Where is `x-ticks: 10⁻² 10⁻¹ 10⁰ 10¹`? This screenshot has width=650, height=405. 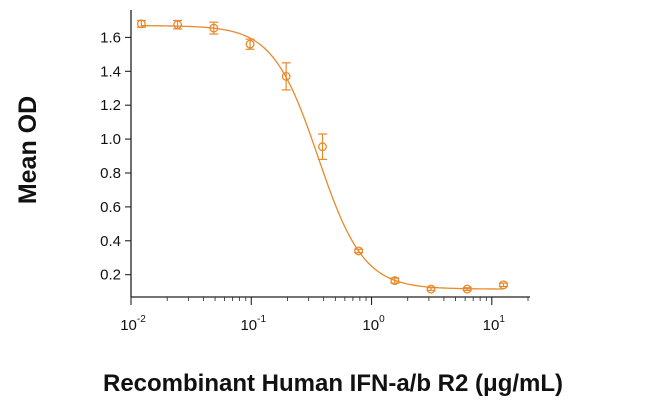
x-ticks: 10⁻² 10⁻¹ 10⁰ 10¹ is located at coordinates (324, 315).